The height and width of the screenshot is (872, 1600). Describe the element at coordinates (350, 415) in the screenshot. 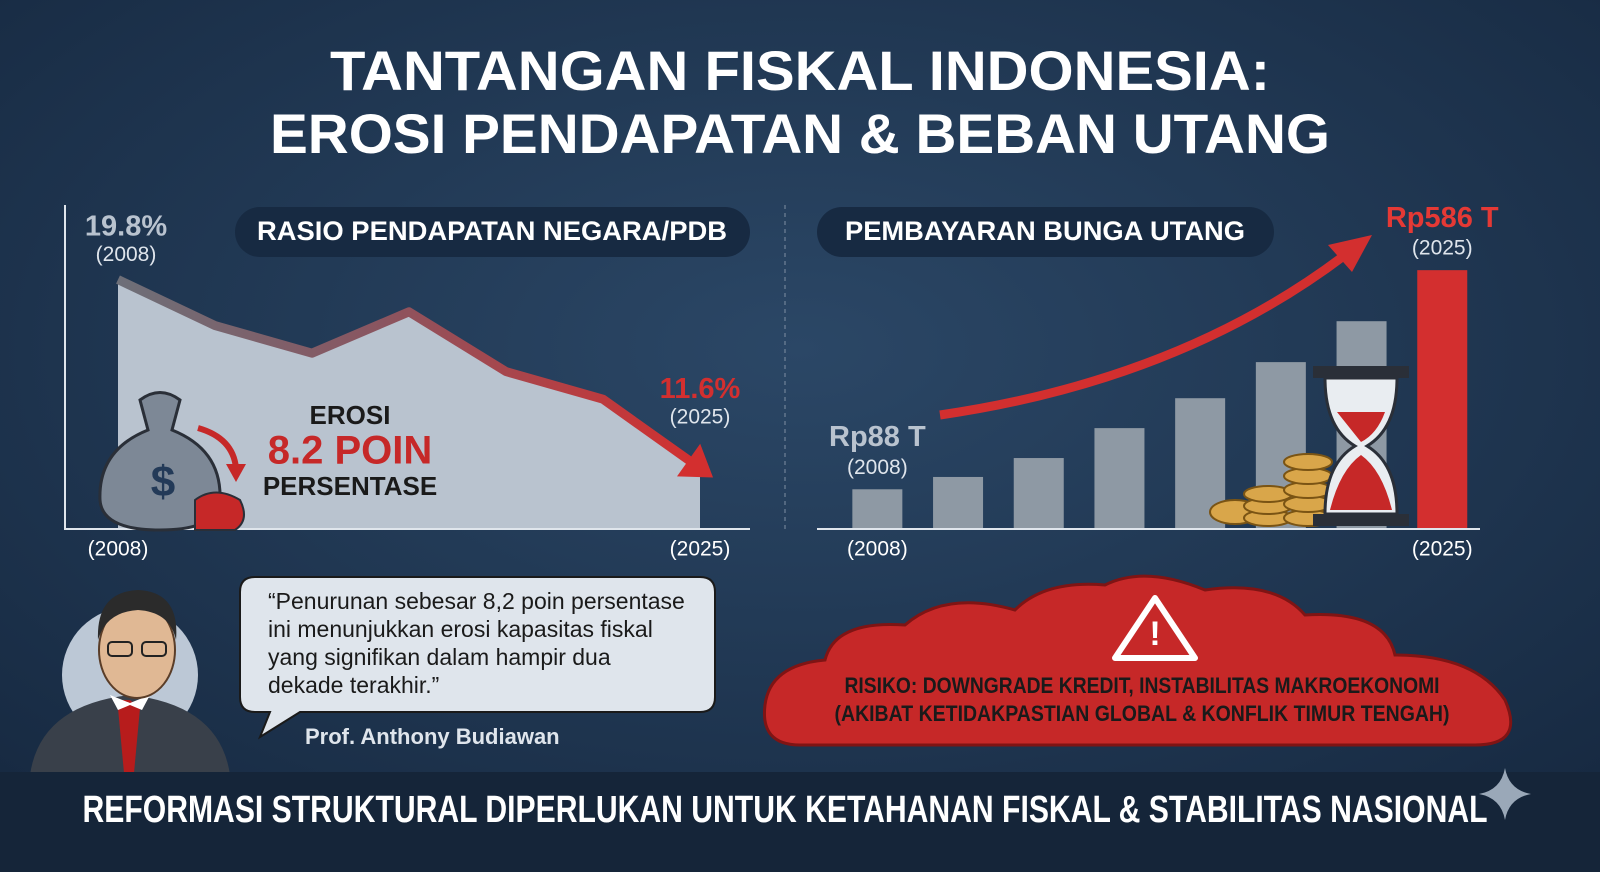

I see `annotation: EROSI` at that location.